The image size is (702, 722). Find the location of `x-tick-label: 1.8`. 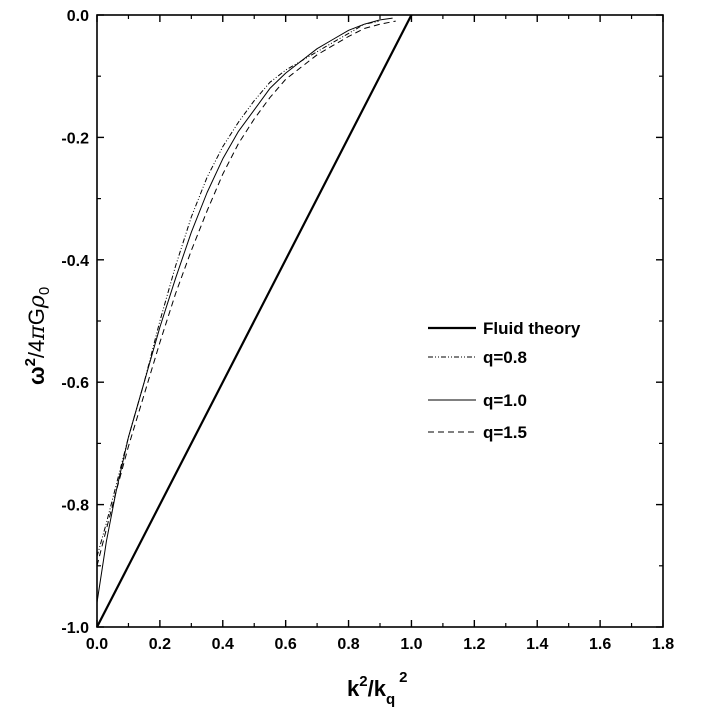

x-tick-label: 1.8 is located at coordinates (663, 644).